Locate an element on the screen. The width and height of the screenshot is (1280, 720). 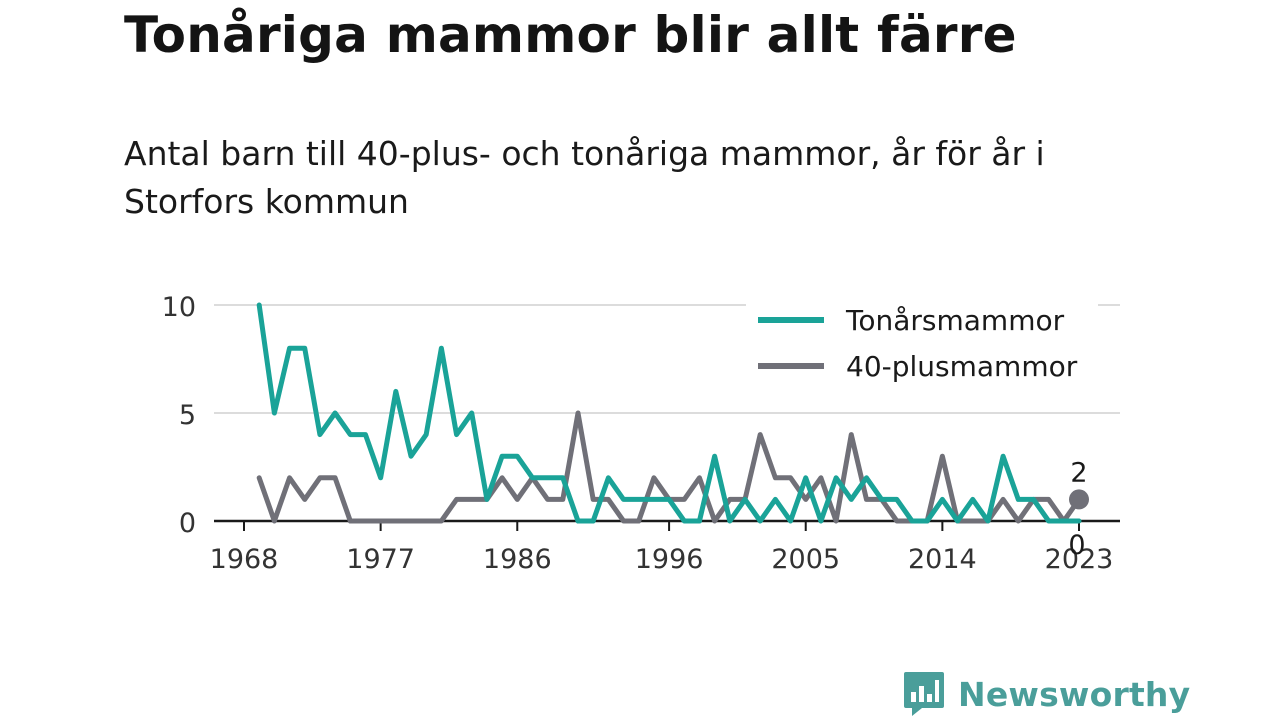
bar-chart-icon is located at coordinates (924, 694).